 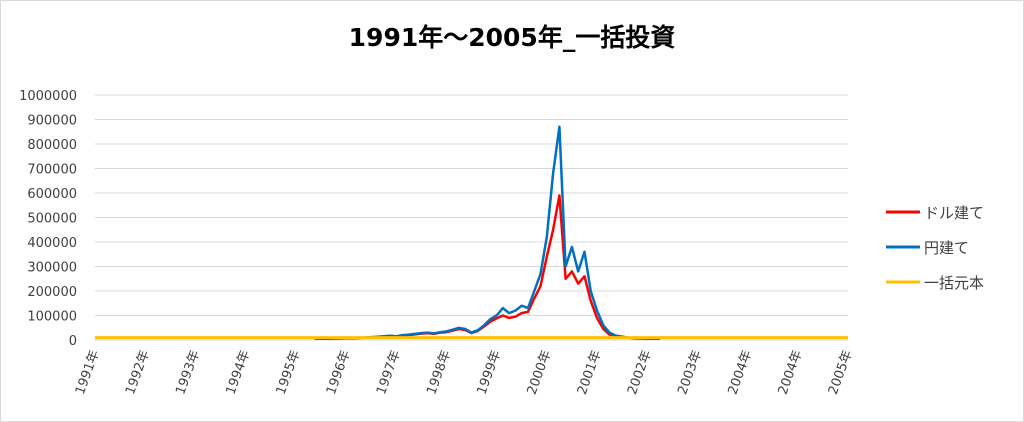 What do you see at coordinates (954, 213) in the screenshot?
I see `legend-label: ドル建て` at bounding box center [954, 213].